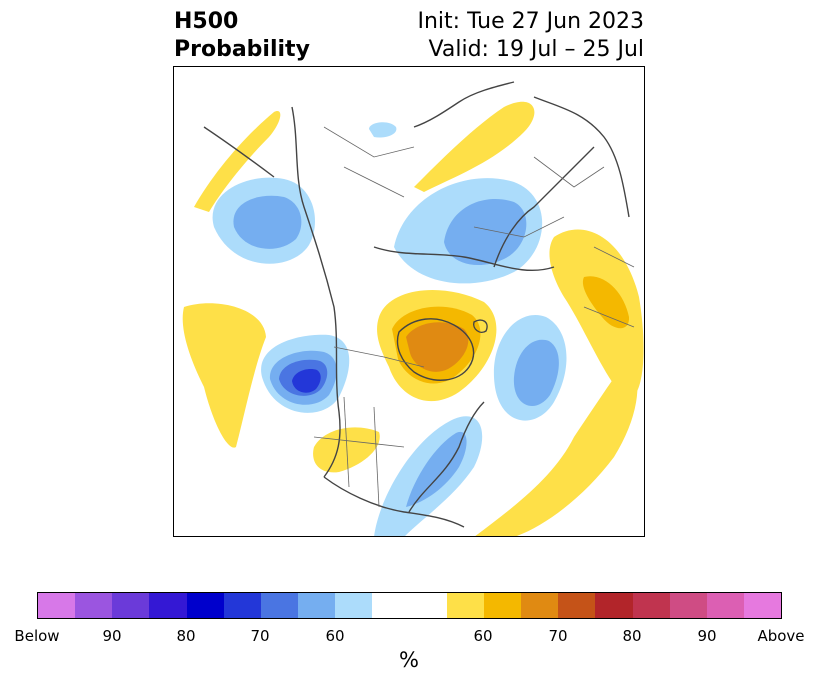 The image size is (819, 686). What do you see at coordinates (206, 21) in the screenshot?
I see `variable-label: H500` at bounding box center [206, 21].